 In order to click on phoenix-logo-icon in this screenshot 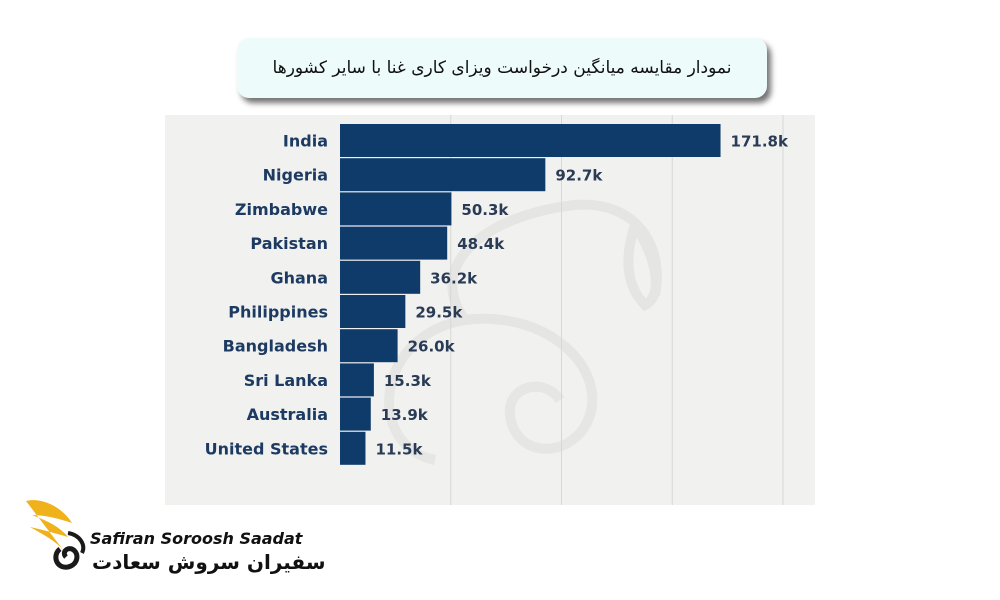, I will do `click(56, 535)`.